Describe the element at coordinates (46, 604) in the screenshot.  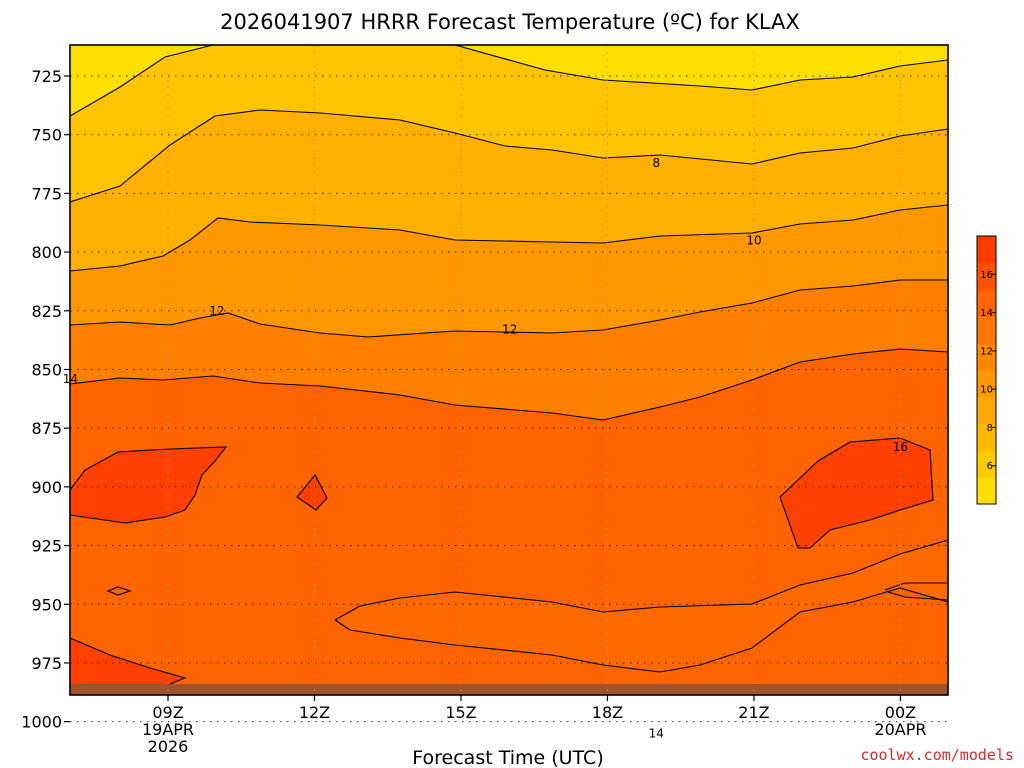
I see `y-tick-label: 950` at that location.